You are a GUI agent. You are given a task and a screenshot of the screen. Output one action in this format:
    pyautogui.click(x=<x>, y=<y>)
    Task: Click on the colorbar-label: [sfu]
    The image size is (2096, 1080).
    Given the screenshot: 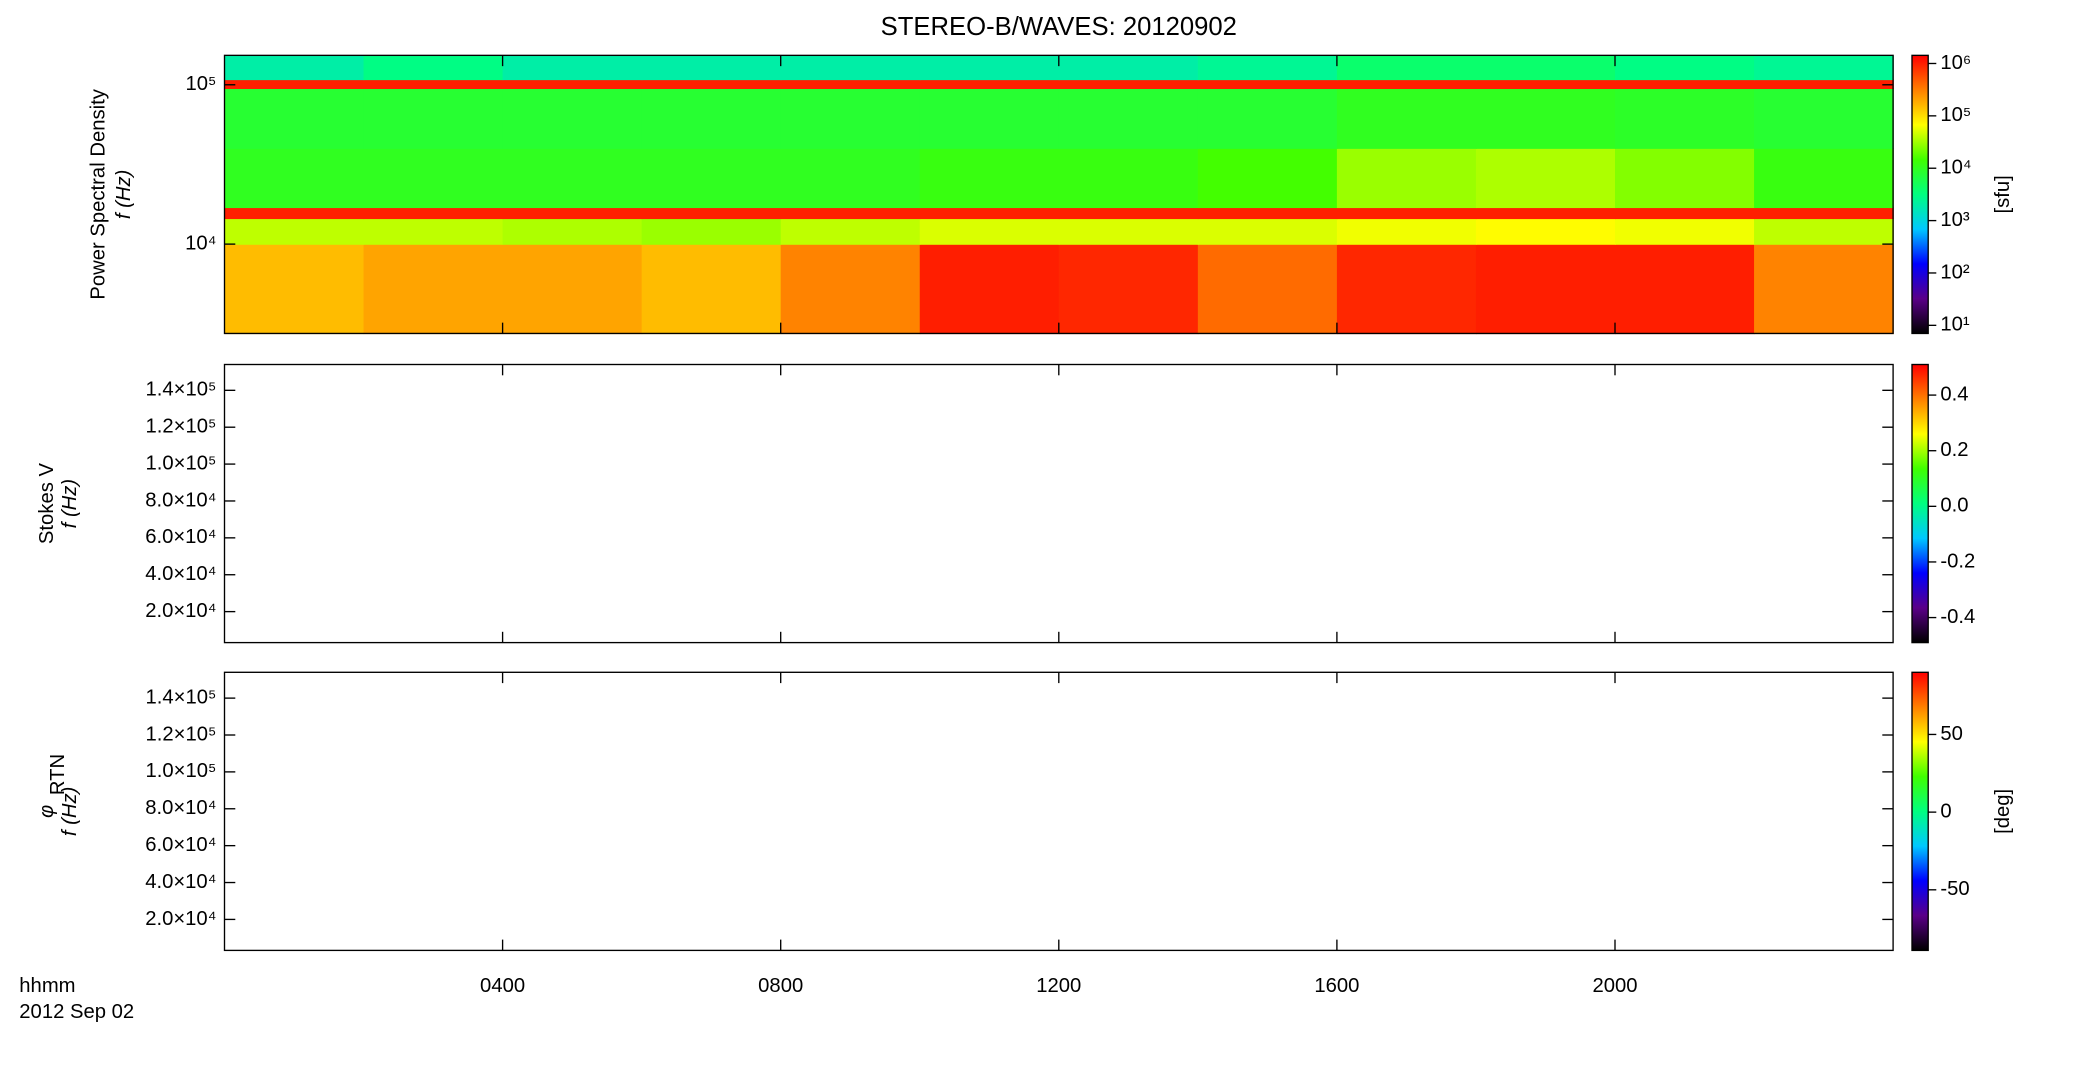 What is the action you would take?
    pyautogui.click(x=2003, y=194)
    